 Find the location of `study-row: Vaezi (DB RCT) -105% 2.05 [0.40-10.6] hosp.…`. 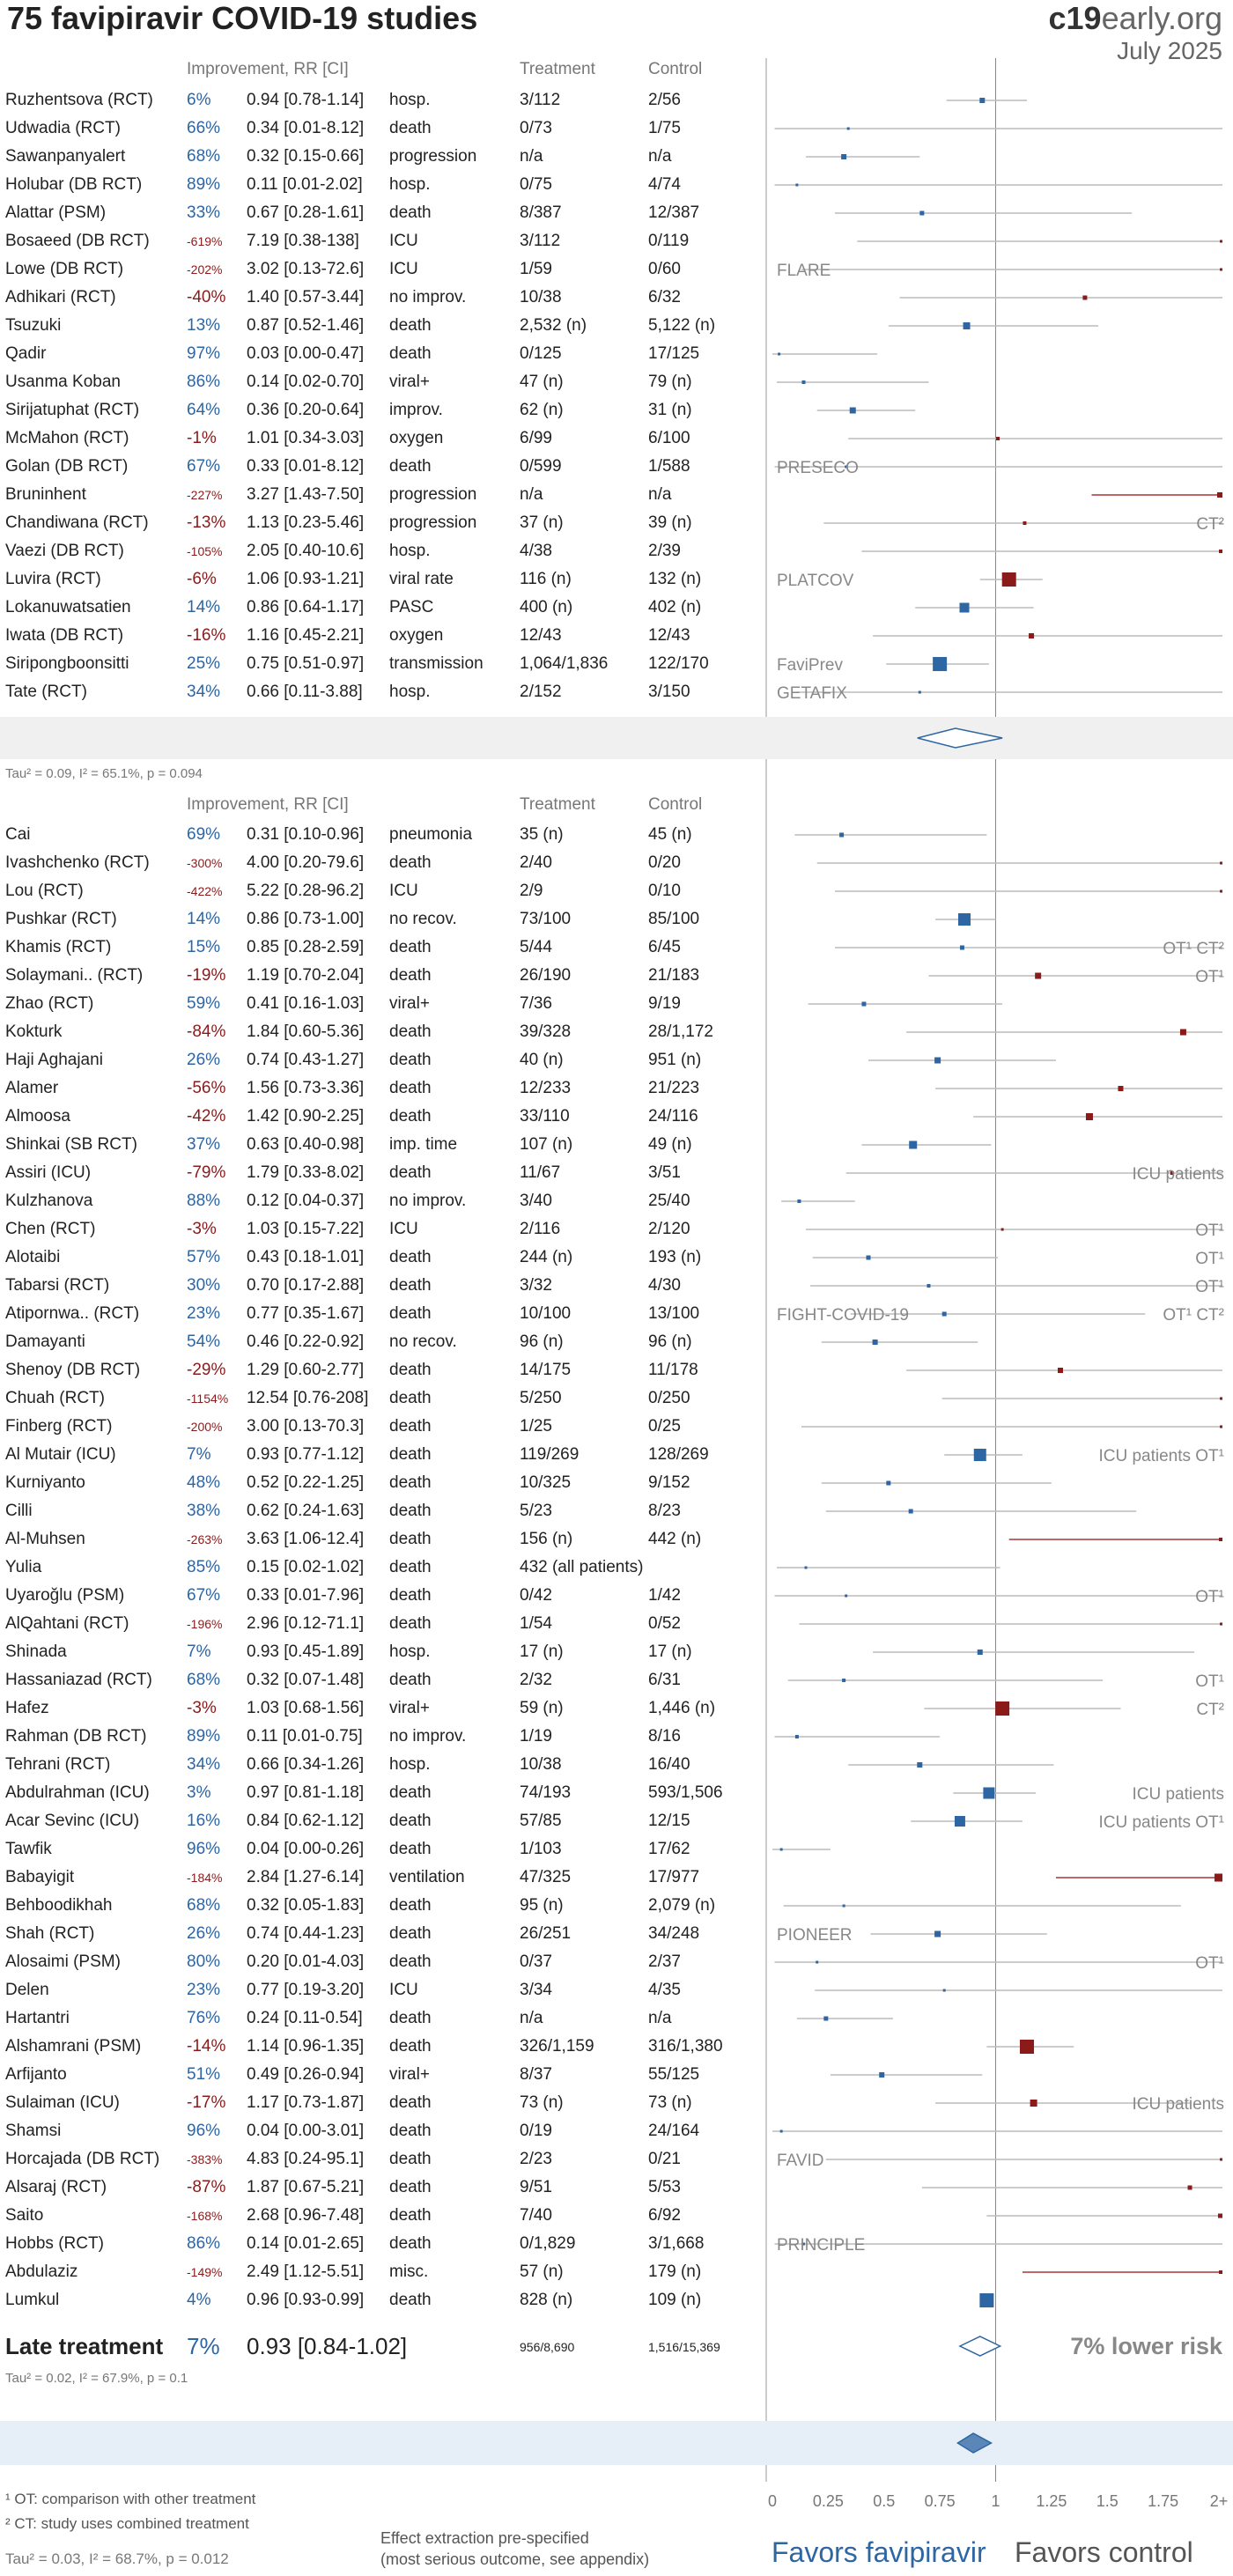

study-row: Vaezi (DB RCT) -105% 2.05 [0.40-10.6] hosp.… is located at coordinates (616, 551).